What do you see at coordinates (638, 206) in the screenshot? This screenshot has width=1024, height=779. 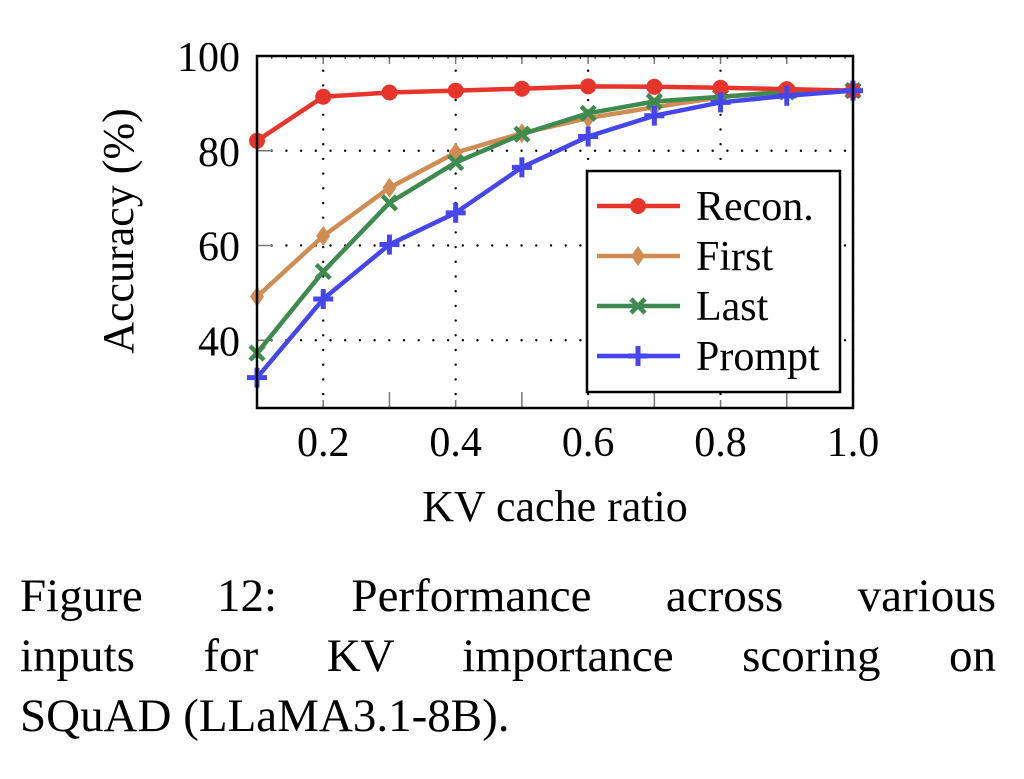 I see `legend-marker-recon` at bounding box center [638, 206].